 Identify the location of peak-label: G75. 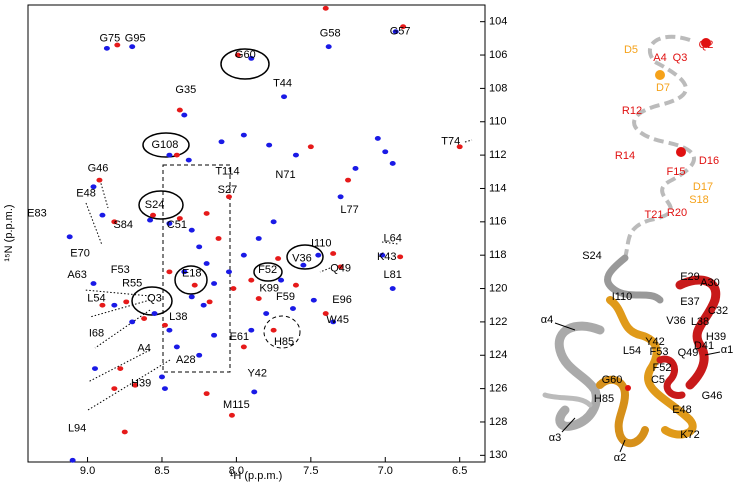
(109, 38).